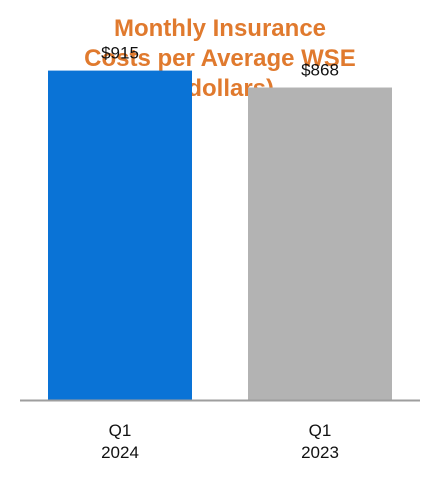  What do you see at coordinates (320, 452) in the screenshot?
I see `category-label-1-line-1: 2023` at bounding box center [320, 452].